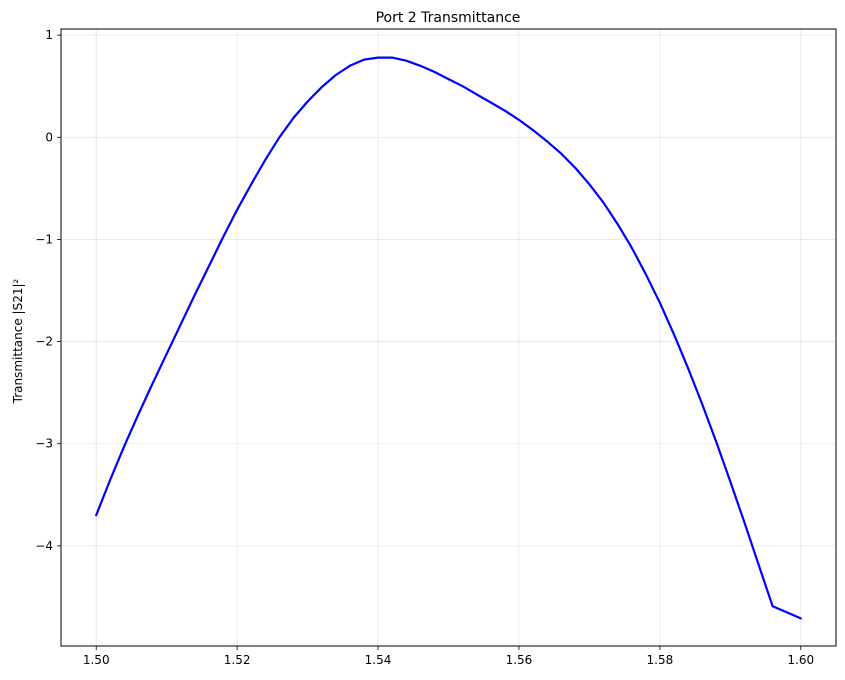 This screenshot has height=680, width=845. Describe the element at coordinates (49, 35) in the screenshot. I see `y-tick-label: 1` at that location.